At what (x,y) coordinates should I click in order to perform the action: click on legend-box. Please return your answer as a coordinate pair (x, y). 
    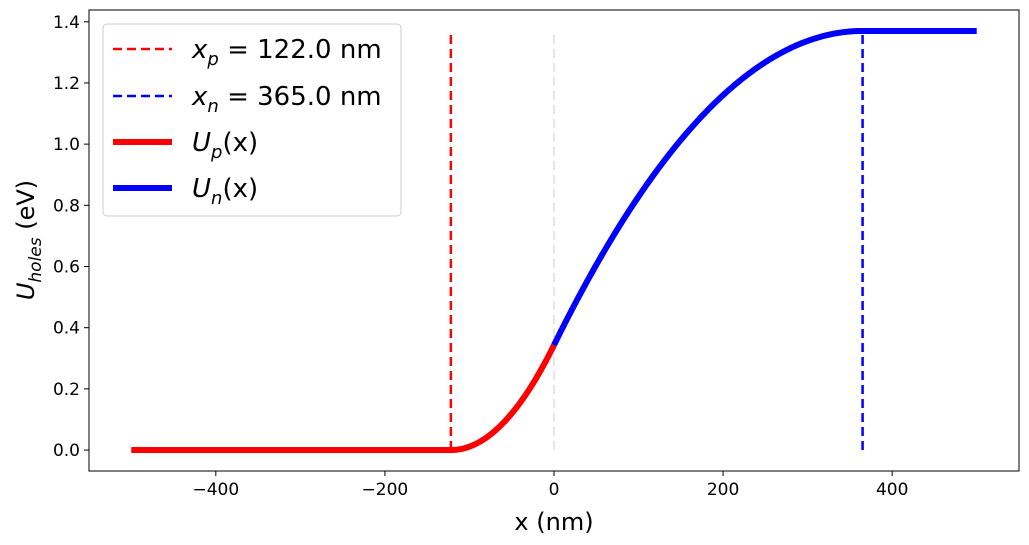
    Looking at the image, I should click on (252, 120).